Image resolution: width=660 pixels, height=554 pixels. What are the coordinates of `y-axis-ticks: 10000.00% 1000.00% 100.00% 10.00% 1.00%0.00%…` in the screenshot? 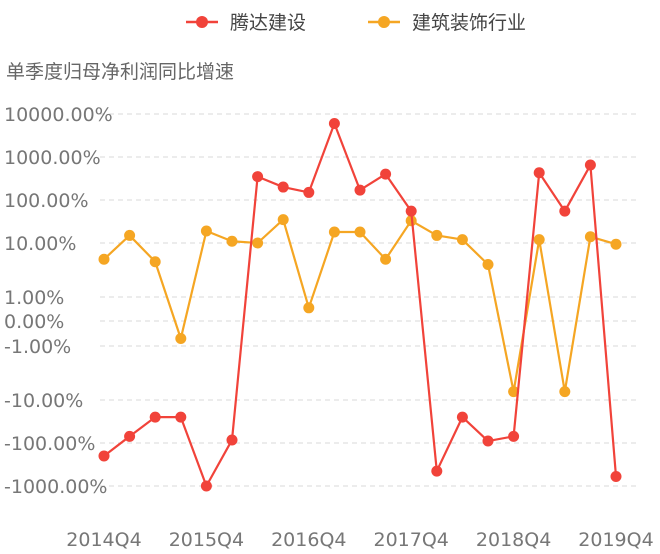 It's located at (58, 301).